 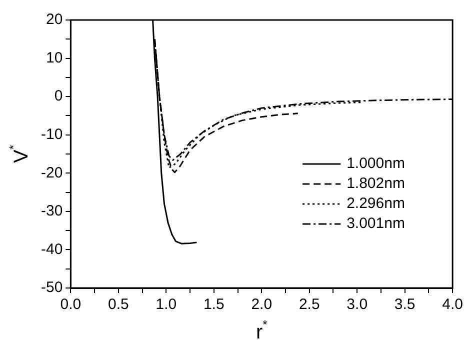 What do you see at coordinates (405, 305) in the screenshot?
I see `x-tick-label: 3.5` at bounding box center [405, 305].